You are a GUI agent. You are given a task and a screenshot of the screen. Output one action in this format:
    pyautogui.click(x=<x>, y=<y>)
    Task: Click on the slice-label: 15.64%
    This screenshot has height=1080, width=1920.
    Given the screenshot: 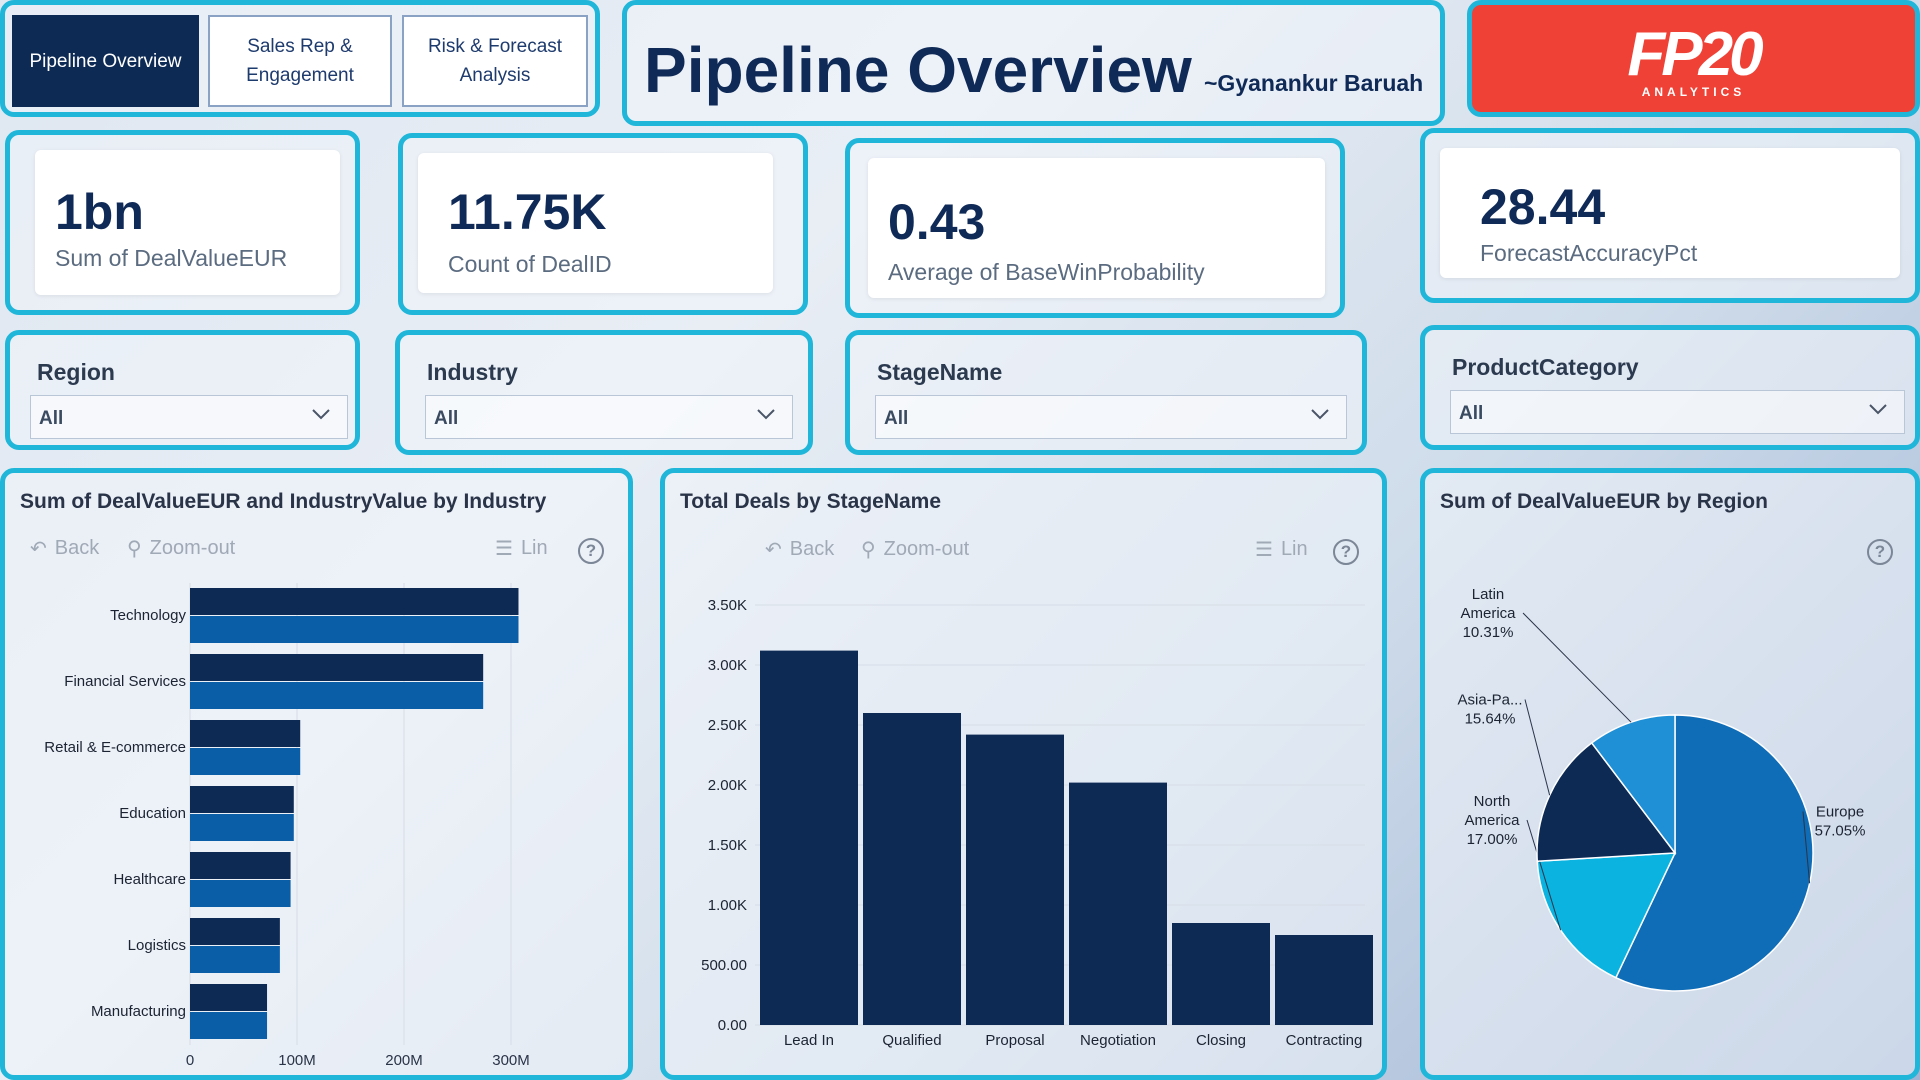 What is the action you would take?
    pyautogui.click(x=1490, y=719)
    